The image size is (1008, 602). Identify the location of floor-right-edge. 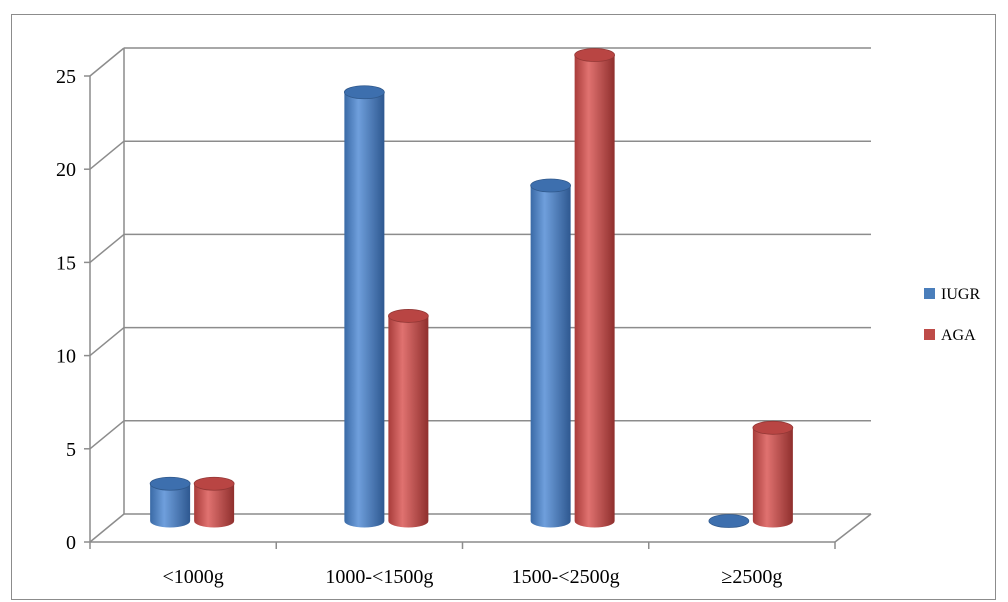
(853, 528).